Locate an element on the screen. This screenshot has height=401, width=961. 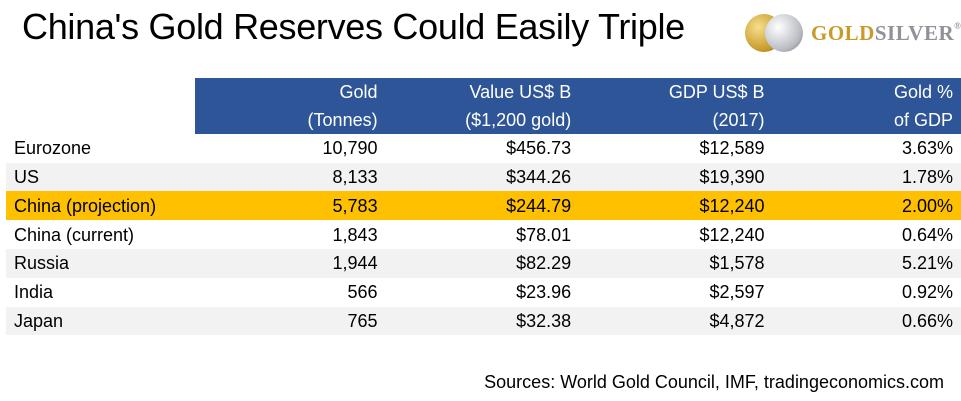
cell-country: China (projection) is located at coordinates (100, 206).